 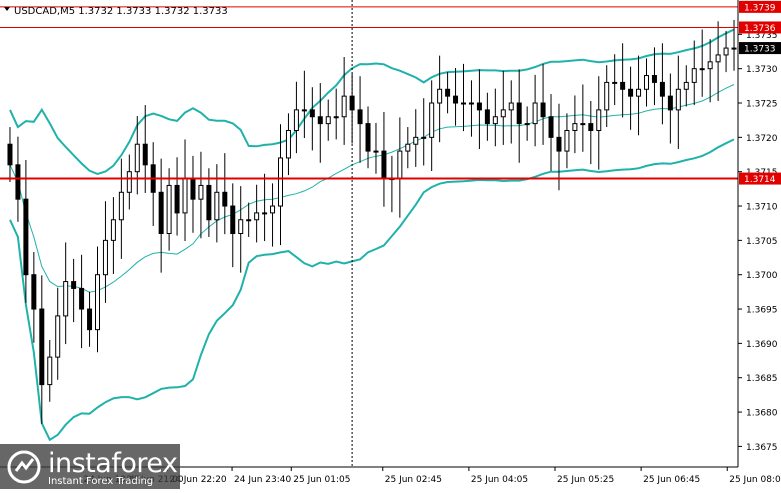 I want to click on x-tick-label: 24 Jun 22:20, so click(x=197, y=480).